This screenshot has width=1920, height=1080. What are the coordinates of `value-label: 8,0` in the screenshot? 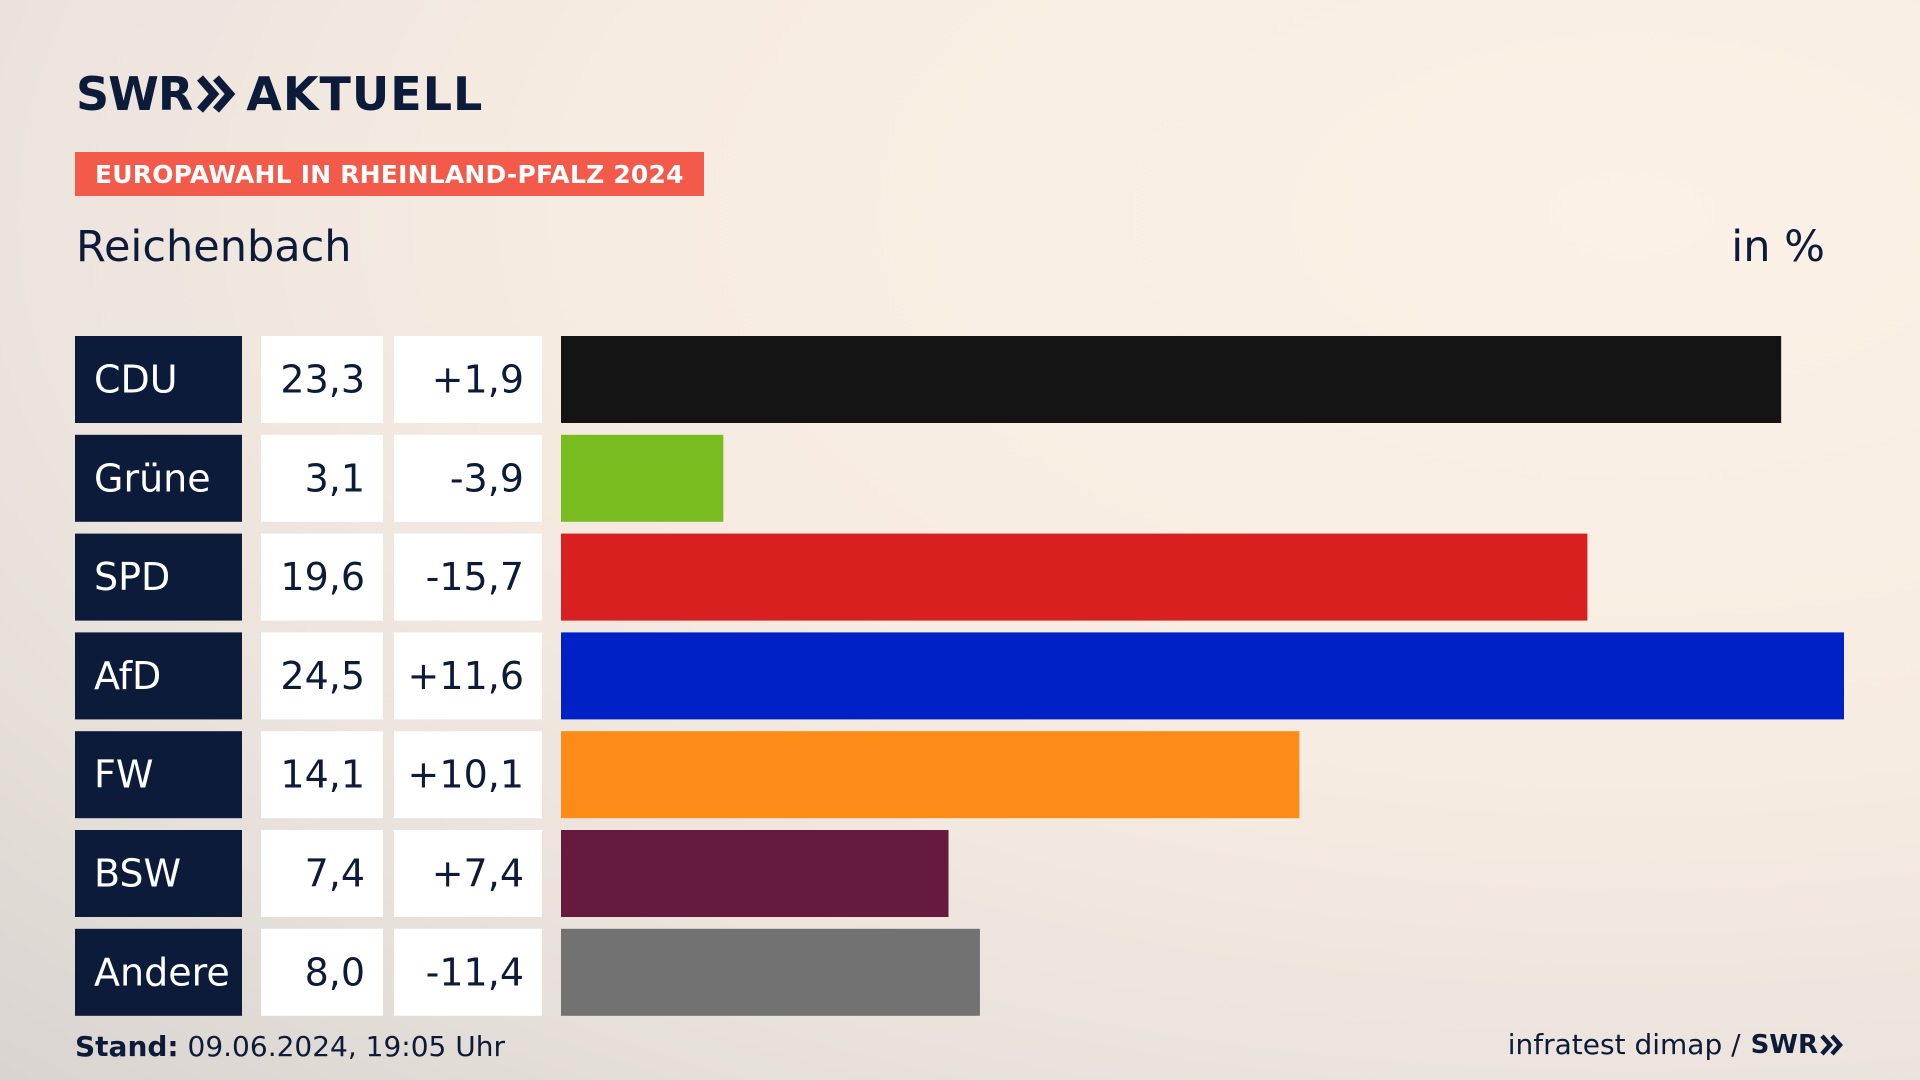 It's located at (335, 972).